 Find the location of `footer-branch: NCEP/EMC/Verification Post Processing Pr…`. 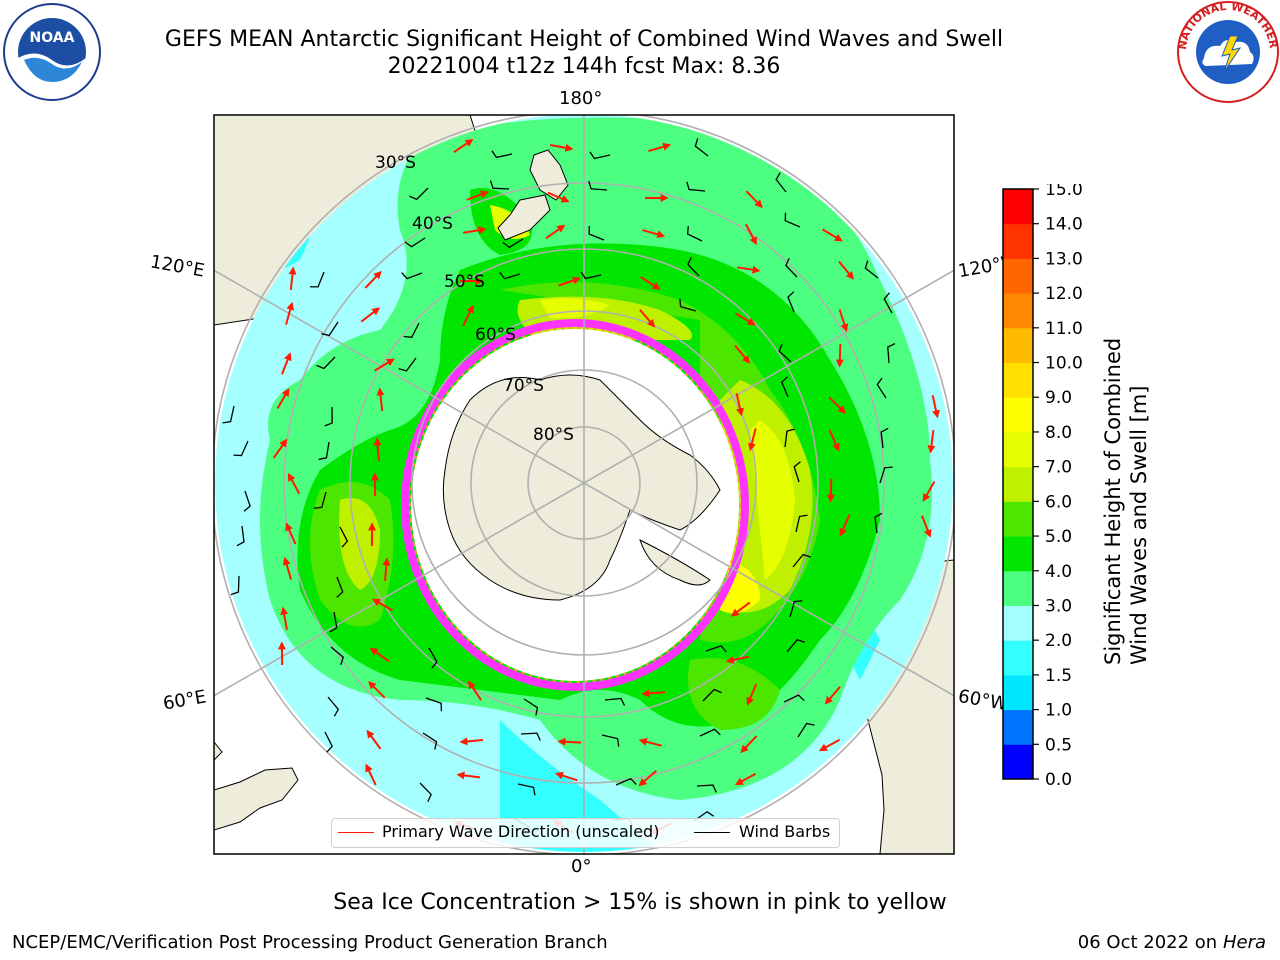

footer-branch: NCEP/EMC/Verification Post Processing Pr… is located at coordinates (310, 942).